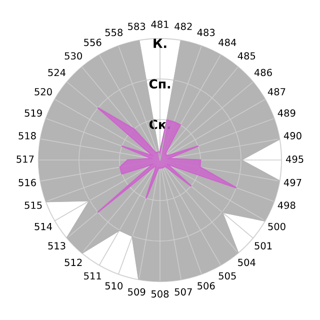  Describe the element at coordinates (183, 26) in the screenshot. I see `spoke-label: 482` at that location.